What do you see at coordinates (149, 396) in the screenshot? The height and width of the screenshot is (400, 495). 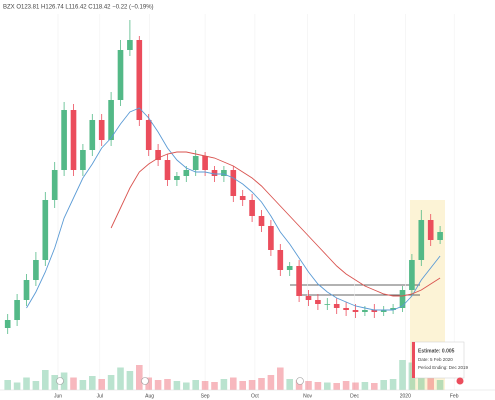 I see `x-tick-label: Aug` at bounding box center [149, 396].